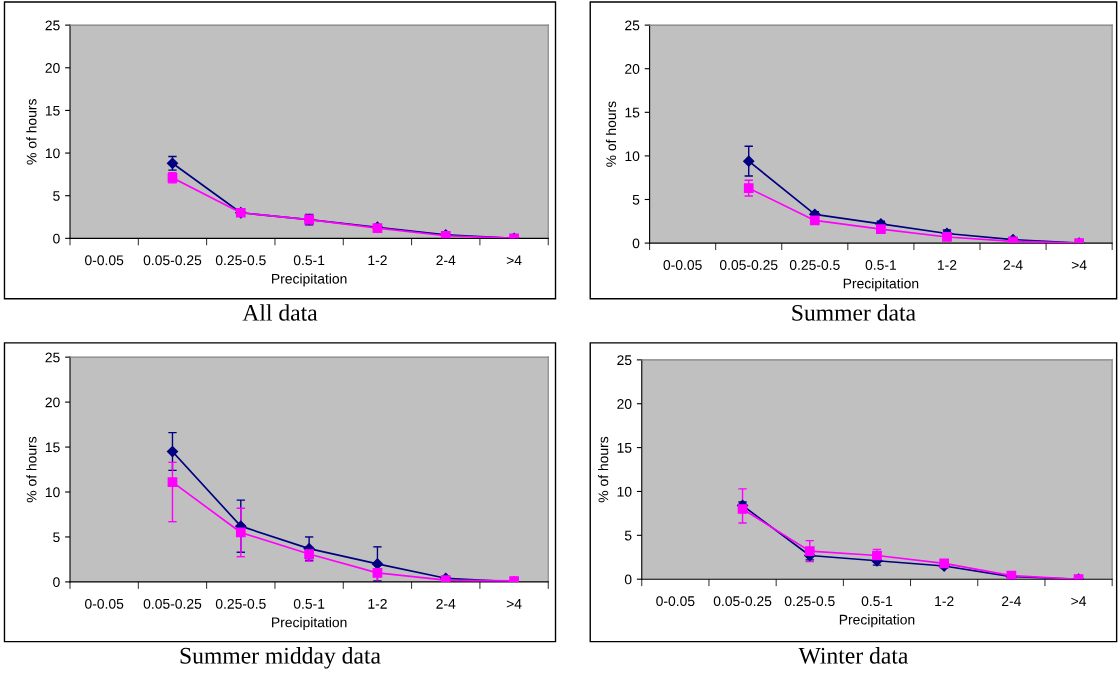 This screenshot has height=679, width=1120. Describe the element at coordinates (280, 658) in the screenshot. I see `text: Summer midday data` at that location.